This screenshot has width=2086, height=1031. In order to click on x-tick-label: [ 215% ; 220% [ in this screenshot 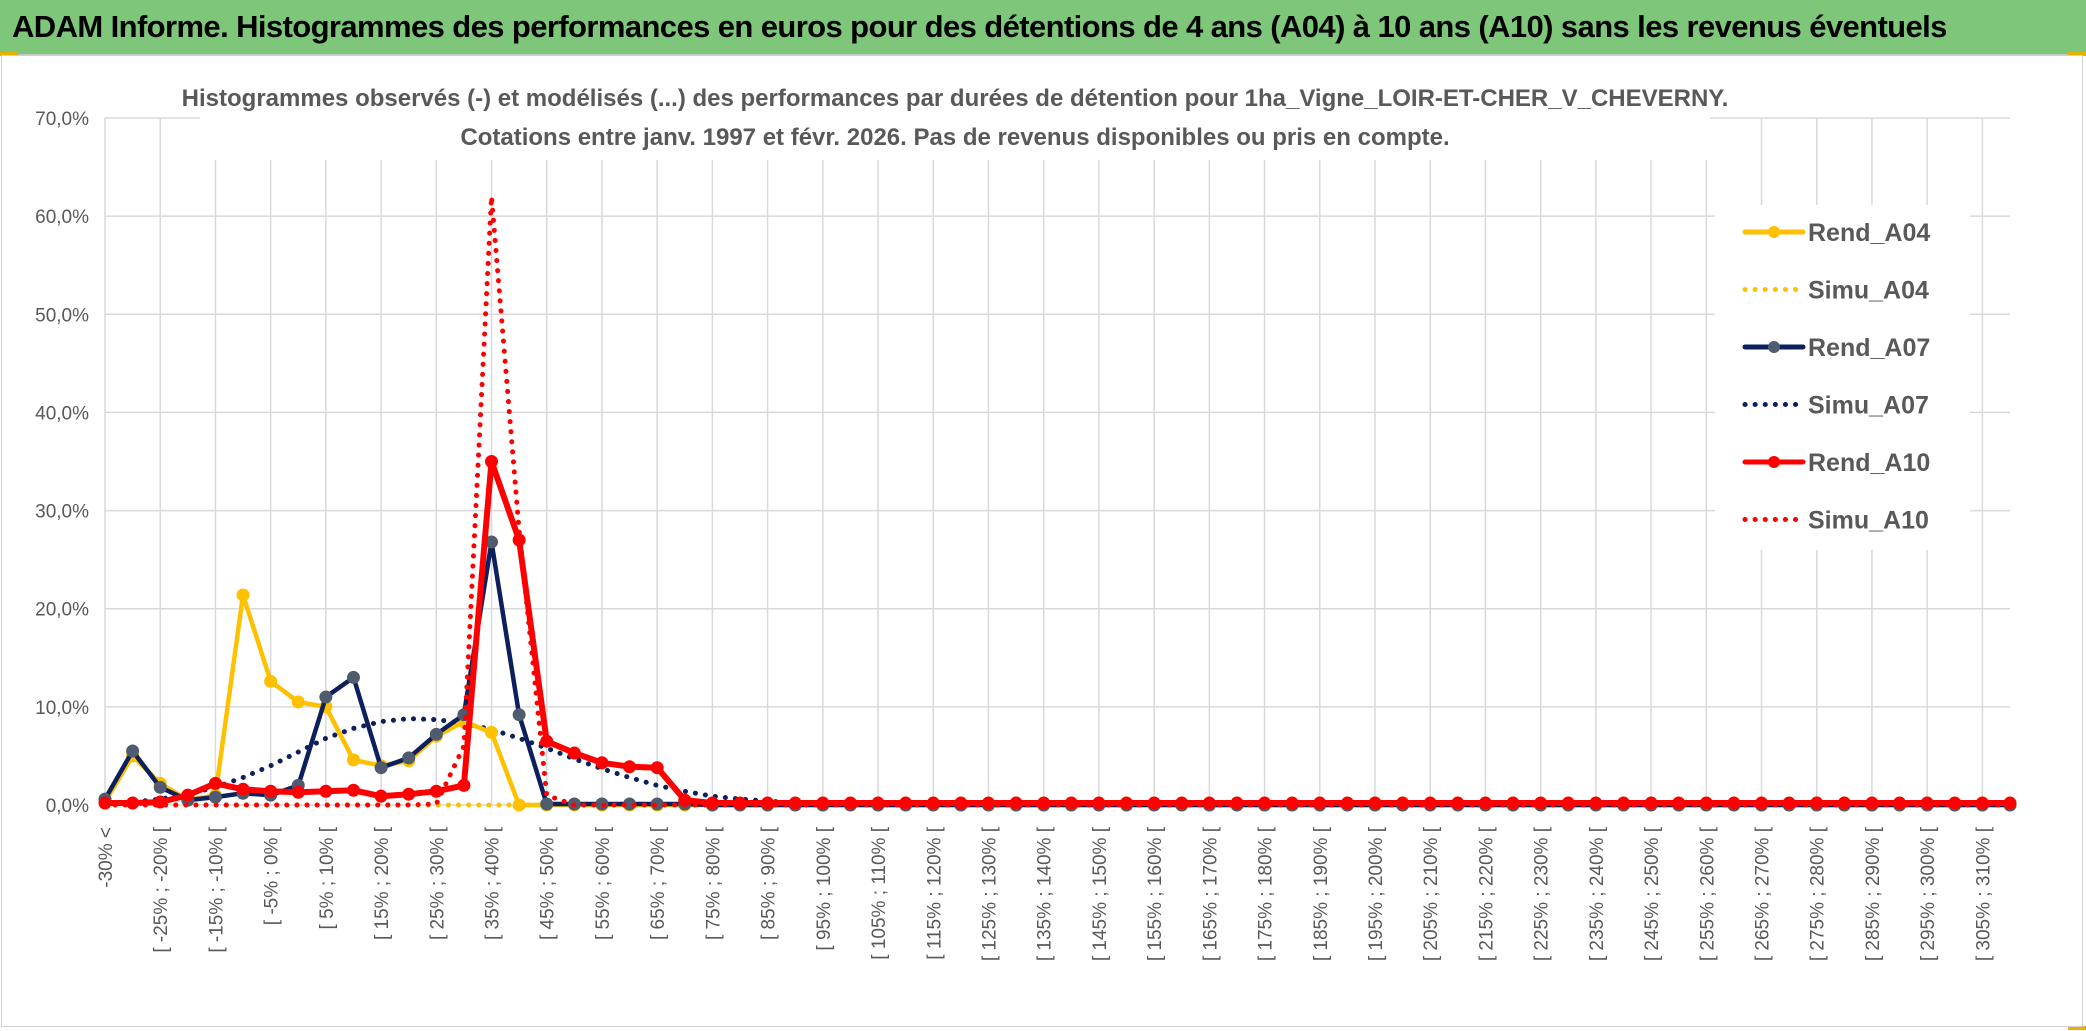, I will do `click(1486, 893)`.